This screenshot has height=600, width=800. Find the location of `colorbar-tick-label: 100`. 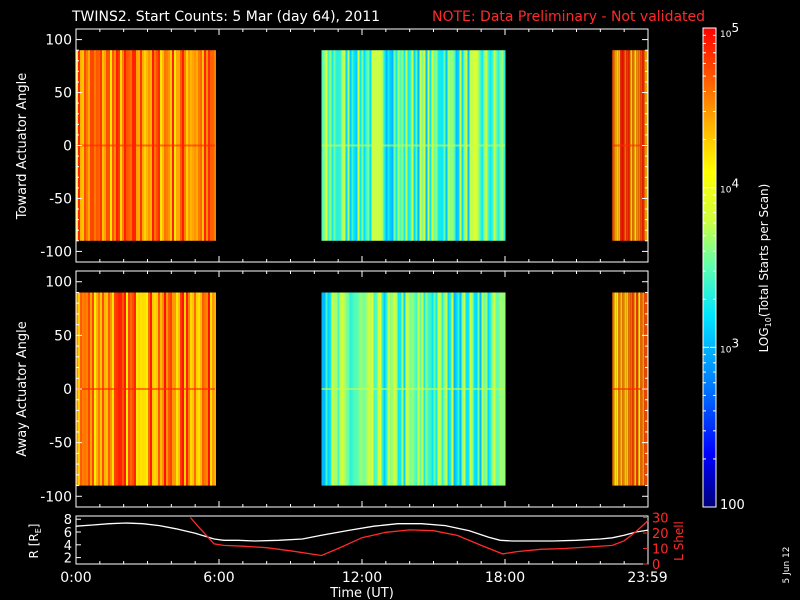

colorbar-tick-label: 100 is located at coordinates (732, 505).